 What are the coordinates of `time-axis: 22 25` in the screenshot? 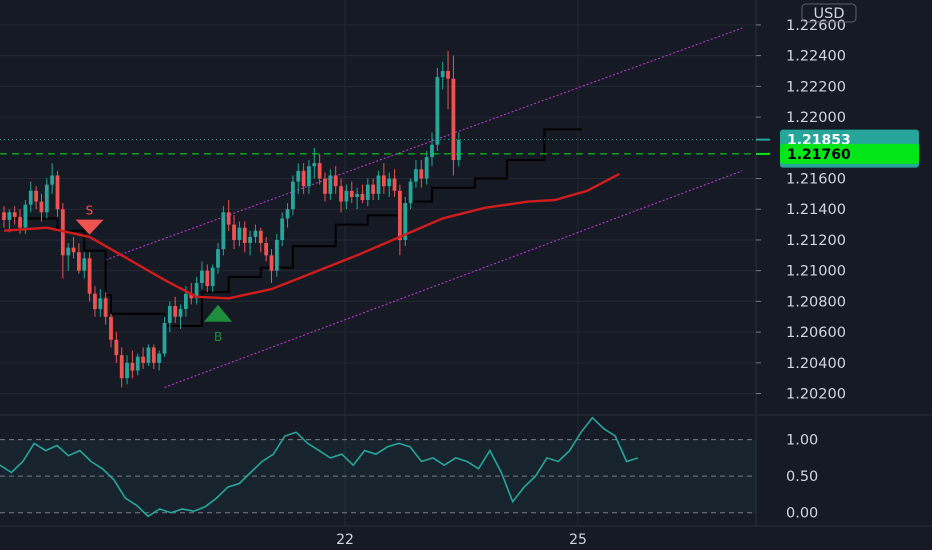 It's located at (461, 540).